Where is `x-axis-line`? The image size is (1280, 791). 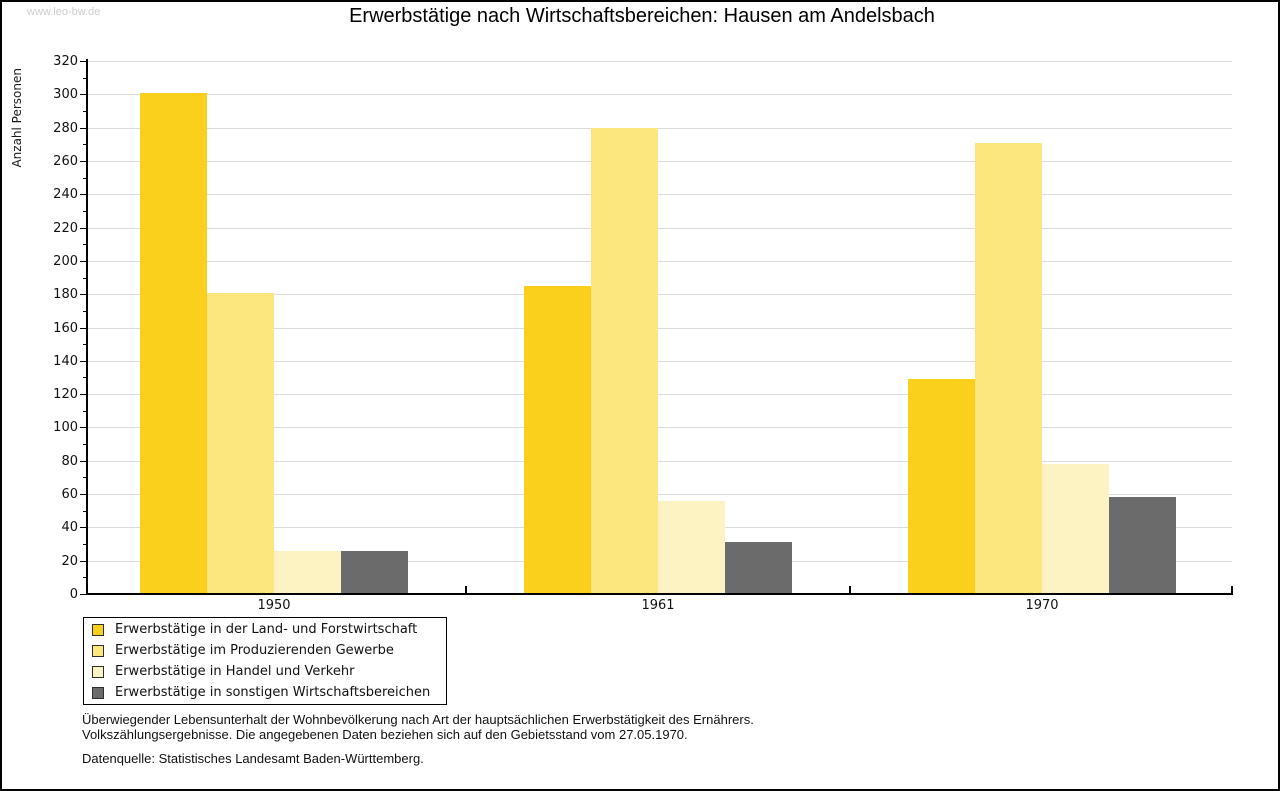
x-axis-line is located at coordinates (659, 594).